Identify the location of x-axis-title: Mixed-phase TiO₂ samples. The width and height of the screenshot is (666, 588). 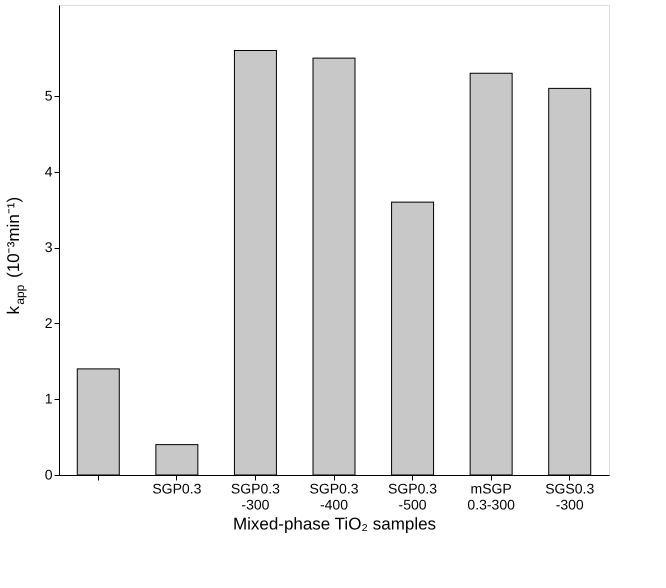
(334, 524).